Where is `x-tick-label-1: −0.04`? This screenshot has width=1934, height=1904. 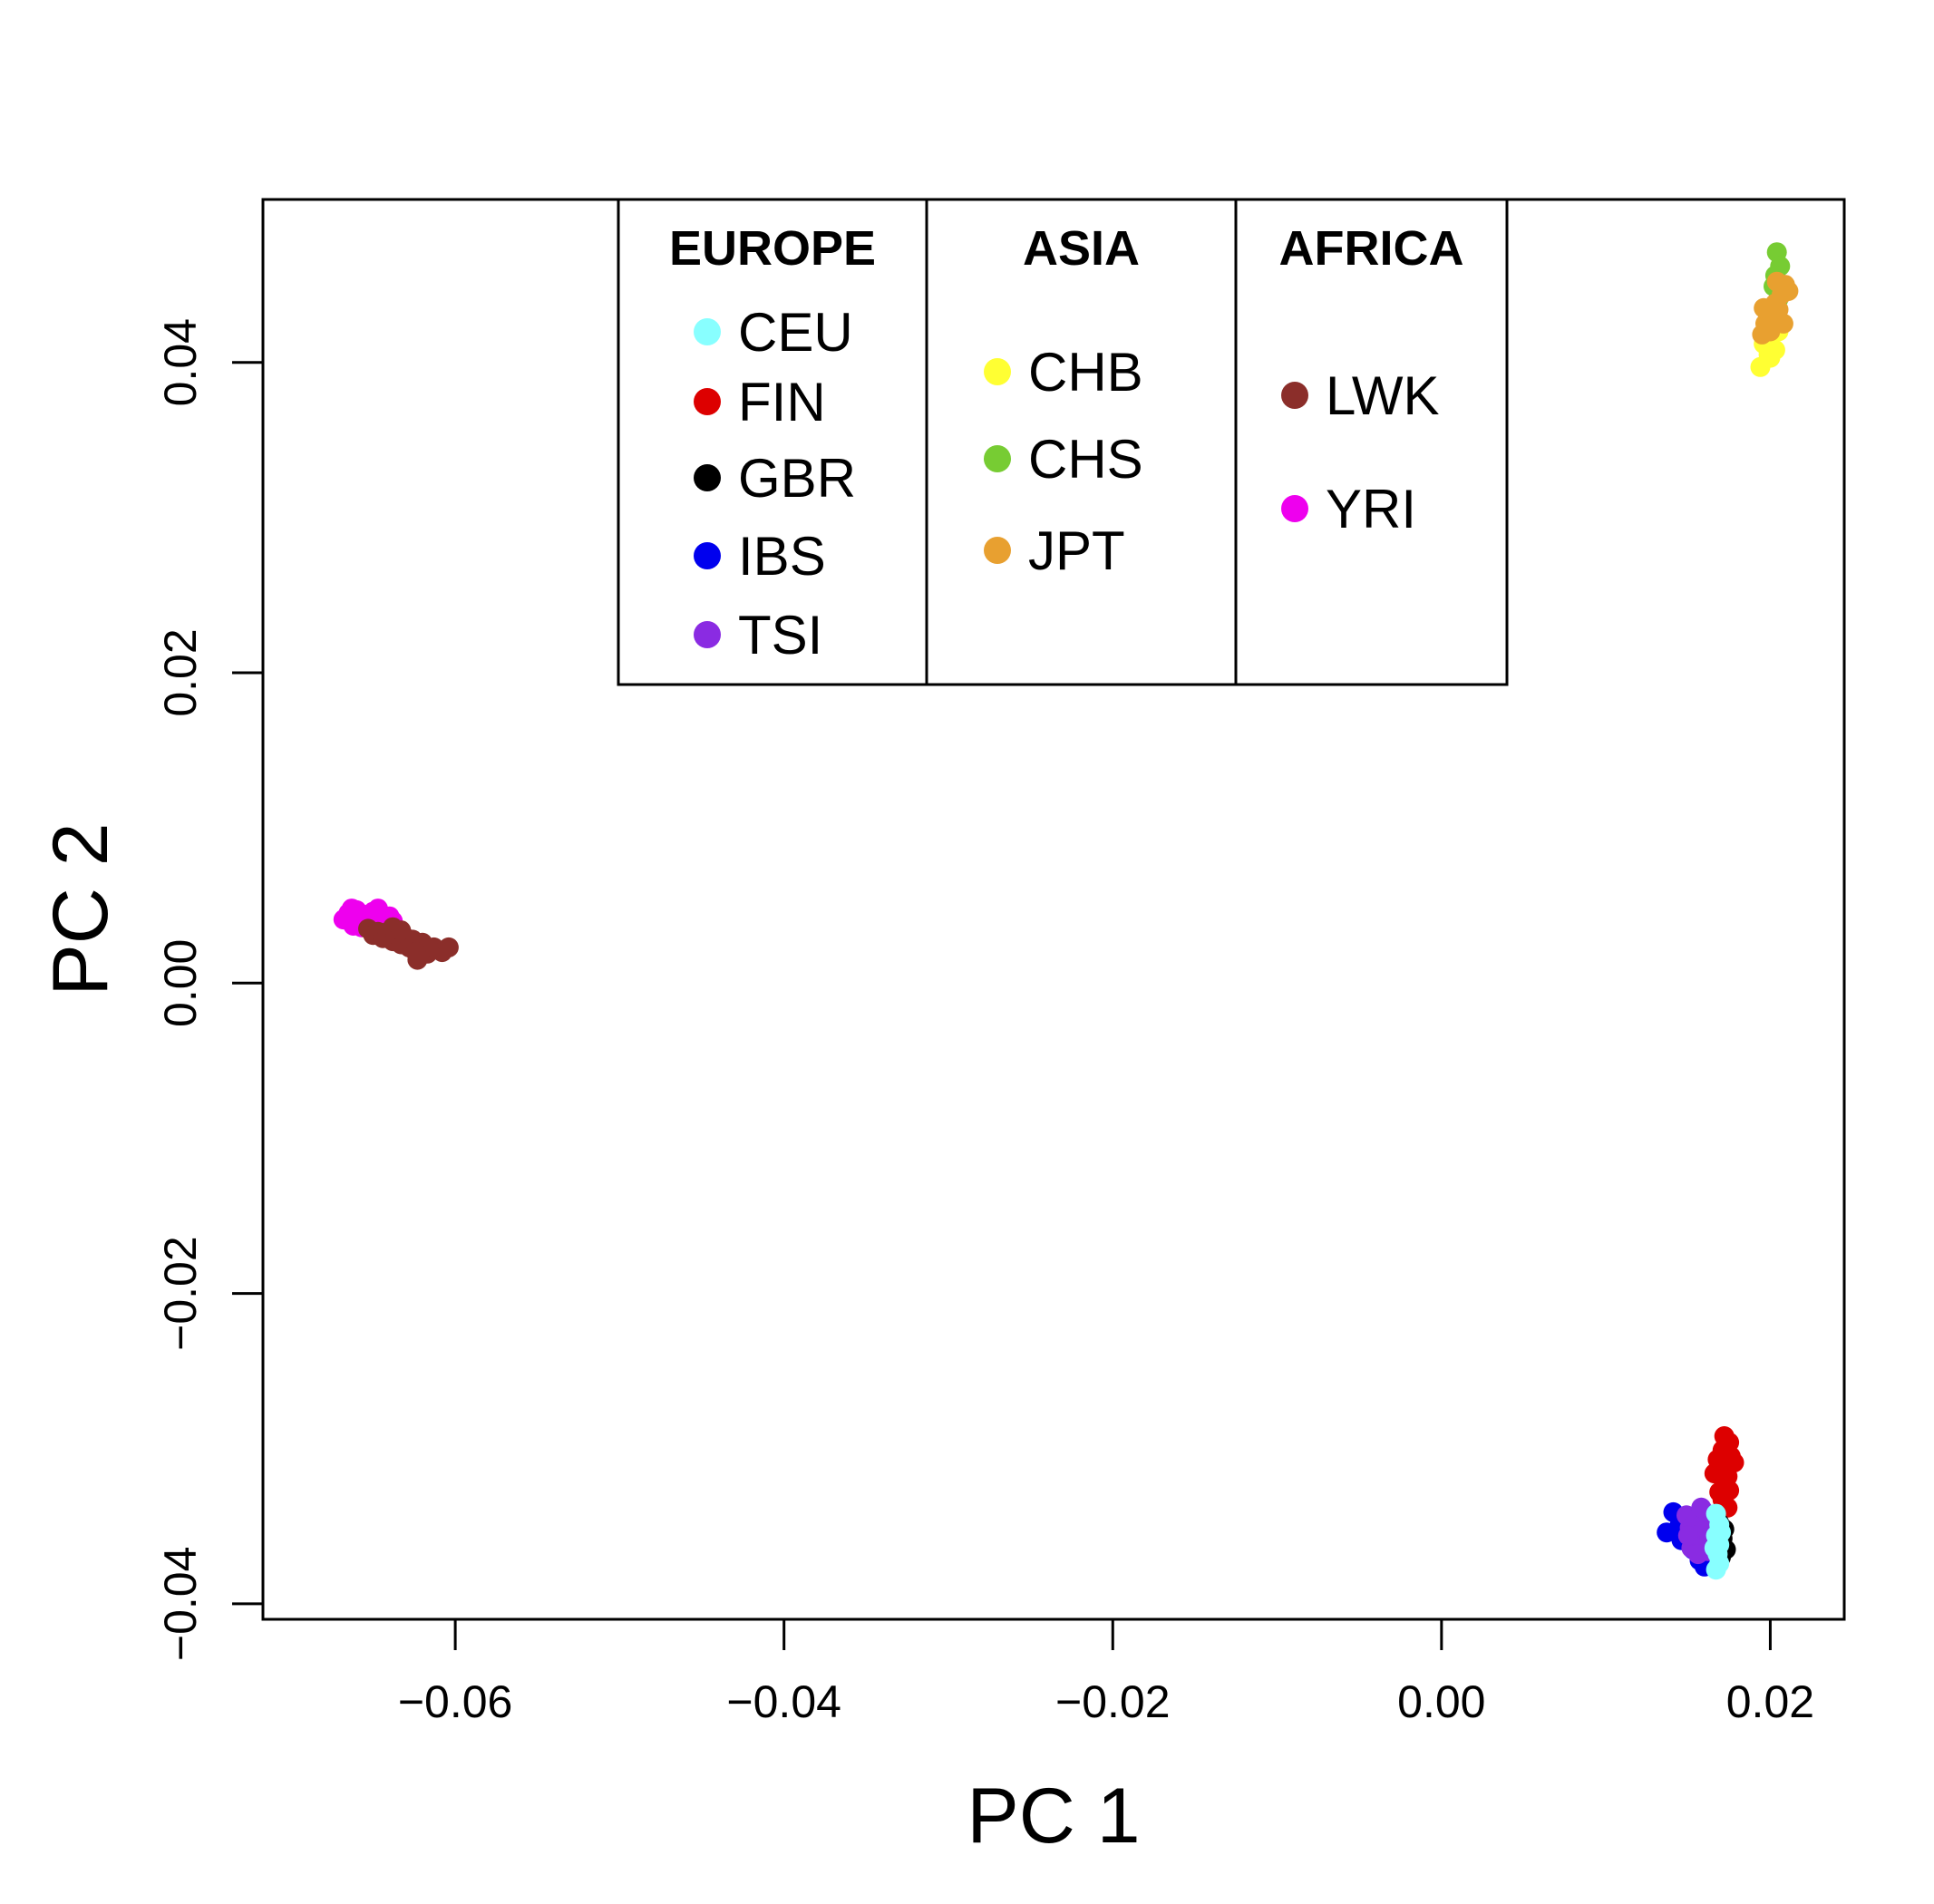 x-tick-label-1: −0.04 is located at coordinates (783, 1701).